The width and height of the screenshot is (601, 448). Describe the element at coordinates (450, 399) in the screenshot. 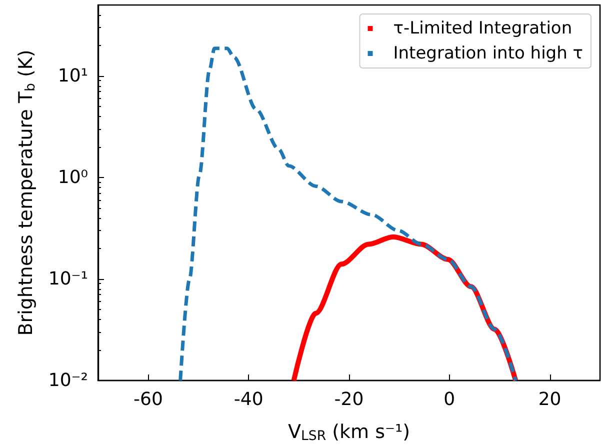

I see `x-tick-label: 0` at that location.